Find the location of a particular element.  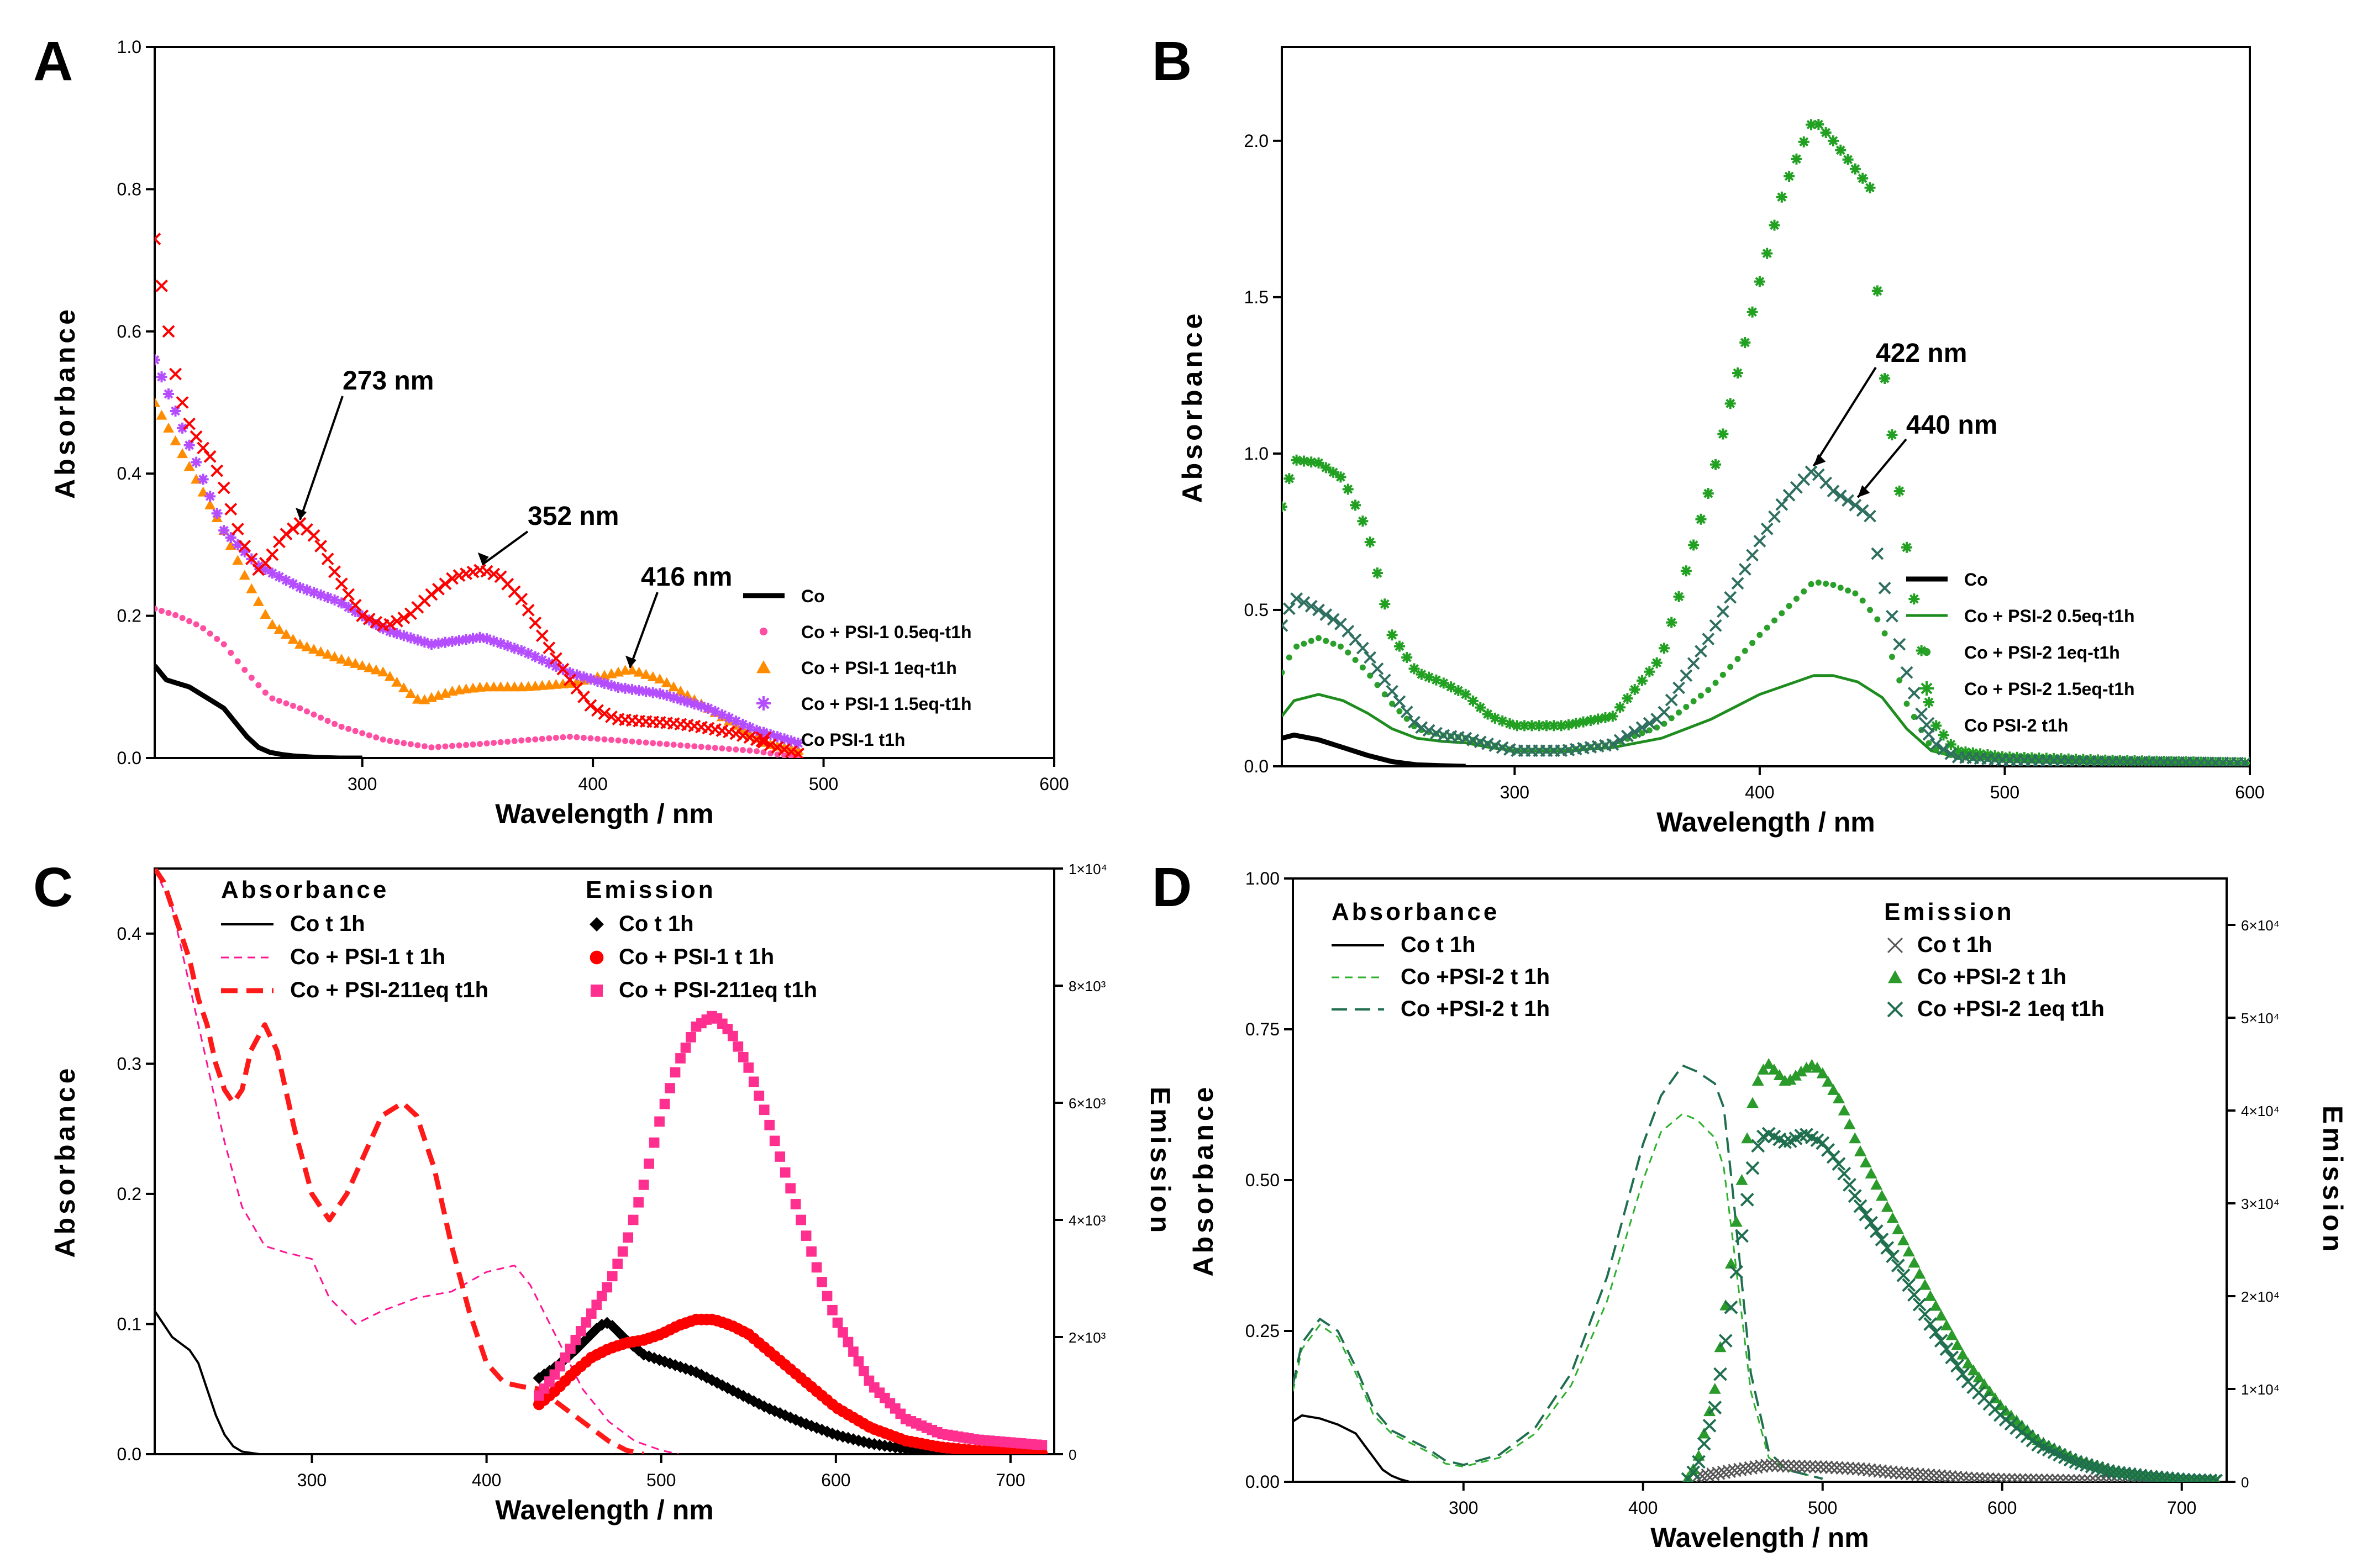

panel-letter: C is located at coordinates (53, 887).